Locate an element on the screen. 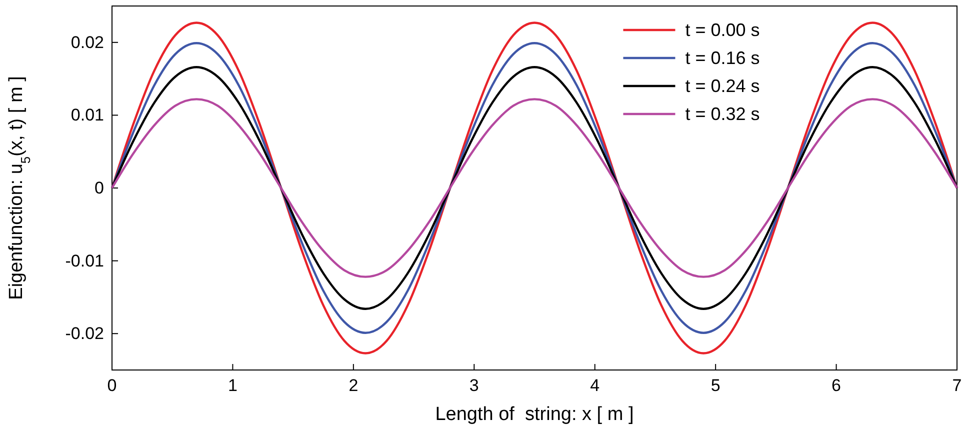 This screenshot has height=428, width=965. y-tick-label: 0.02 is located at coordinates (87, 42).